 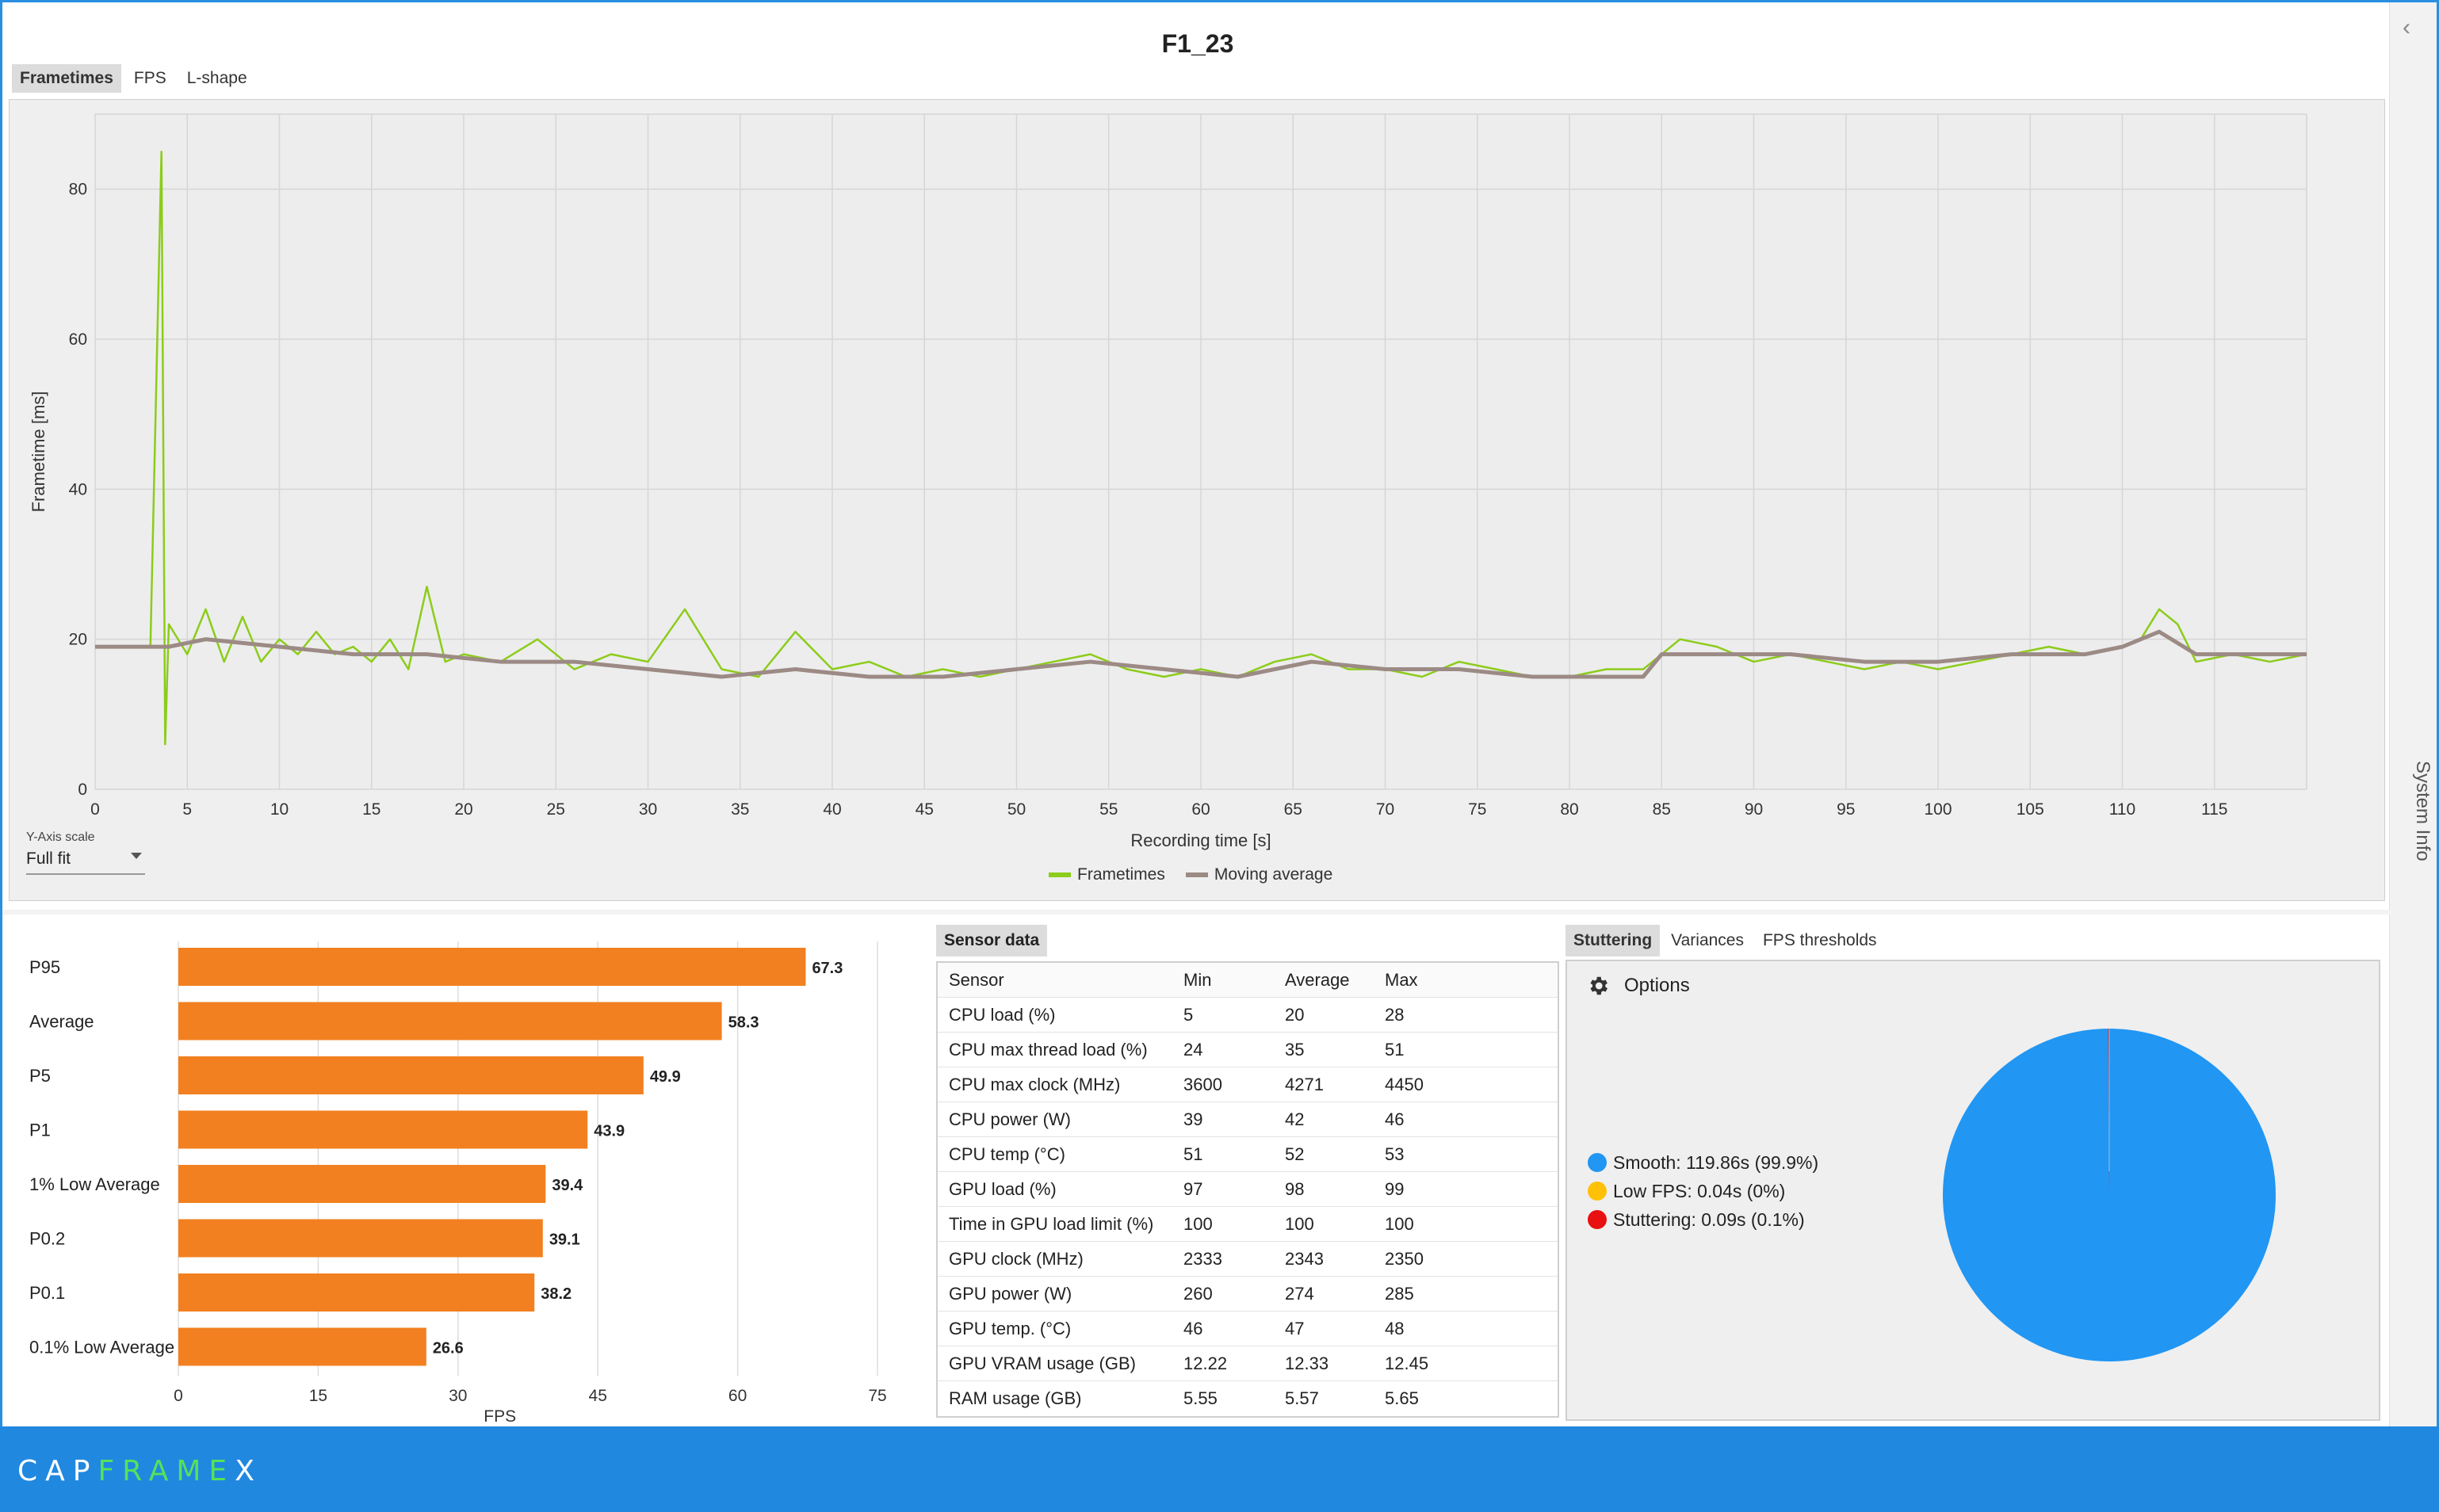 What do you see at coordinates (1198, 912) in the screenshot?
I see `section-divider` at bounding box center [1198, 912].